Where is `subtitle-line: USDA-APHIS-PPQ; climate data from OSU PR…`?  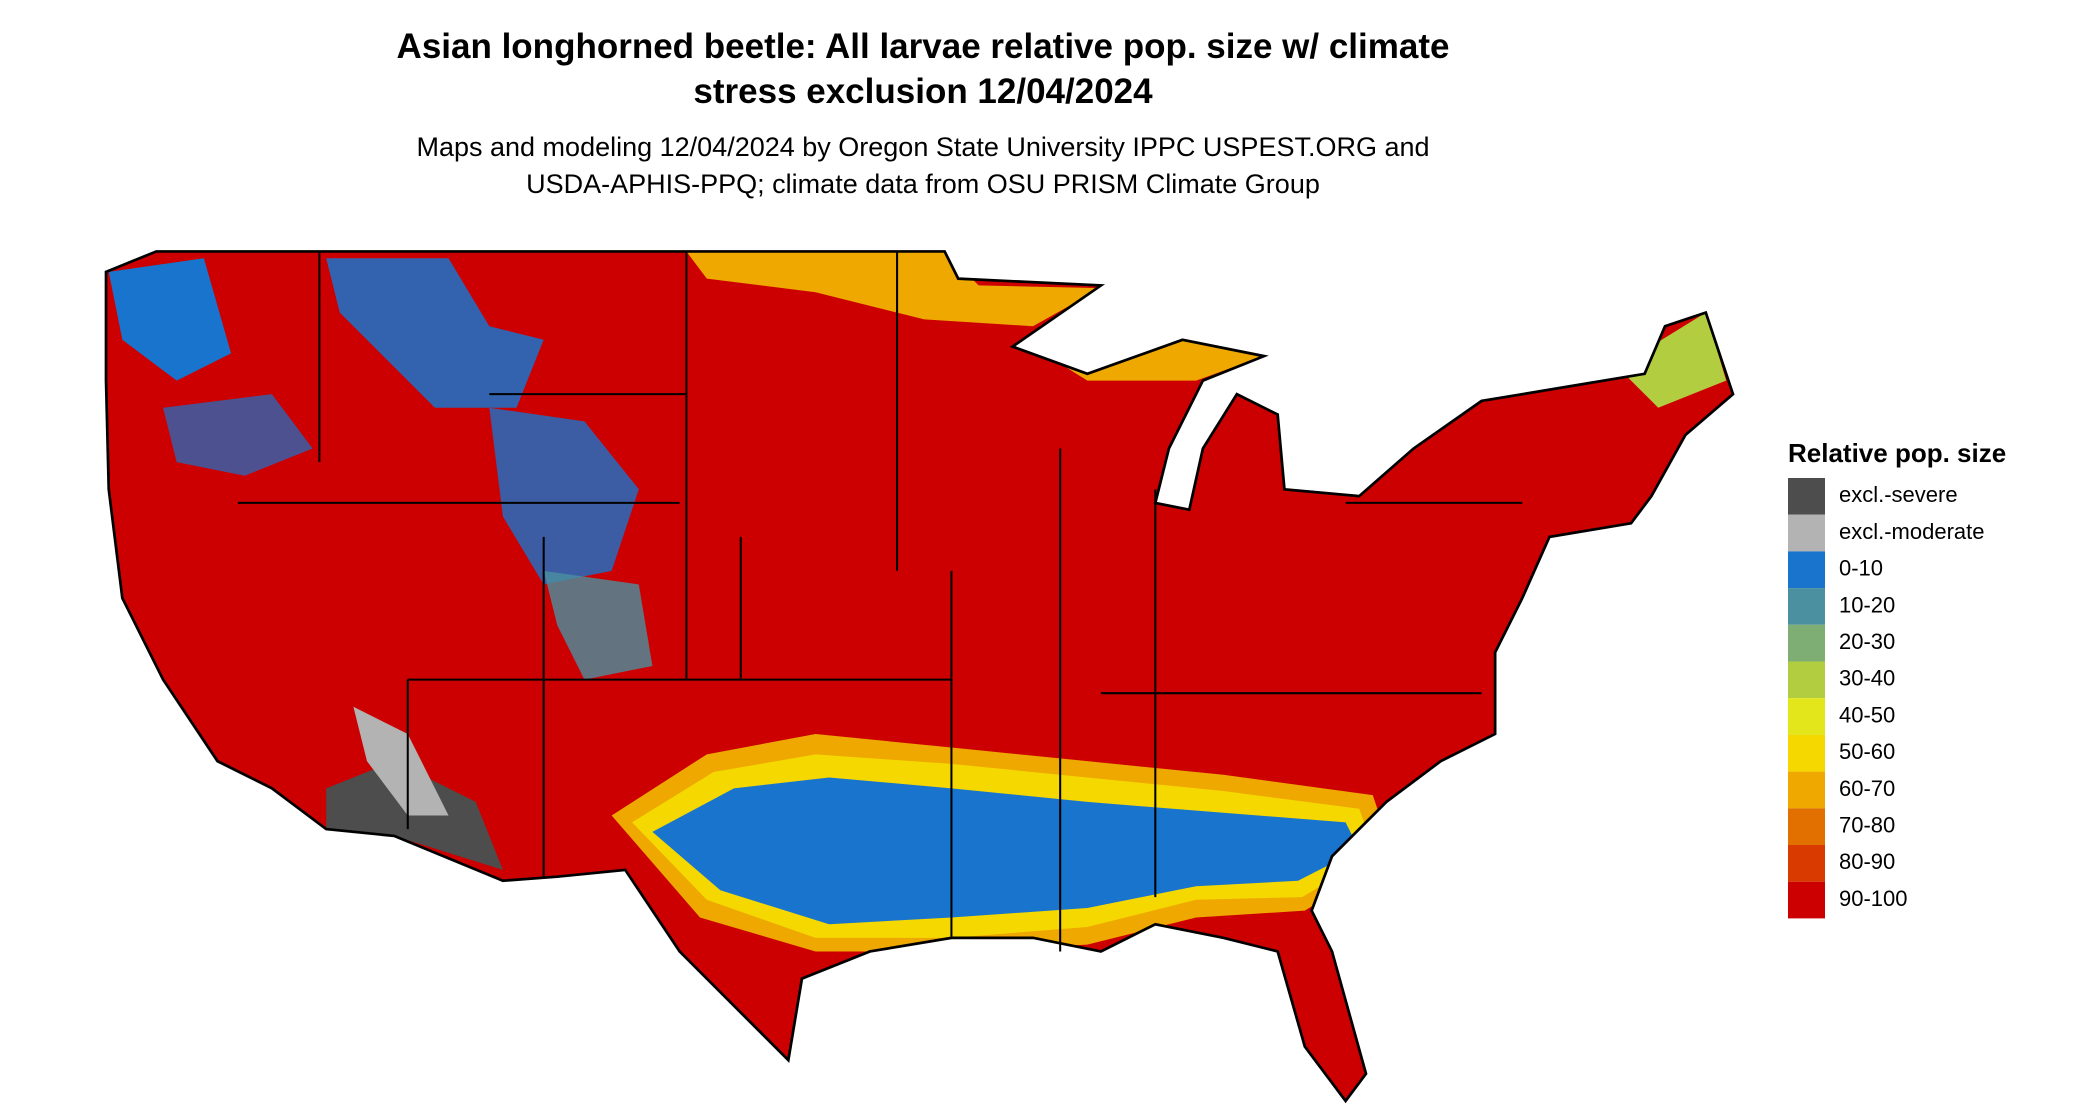
subtitle-line: USDA-APHIS-PPQ; climate data from OSU PR… is located at coordinates (923, 184).